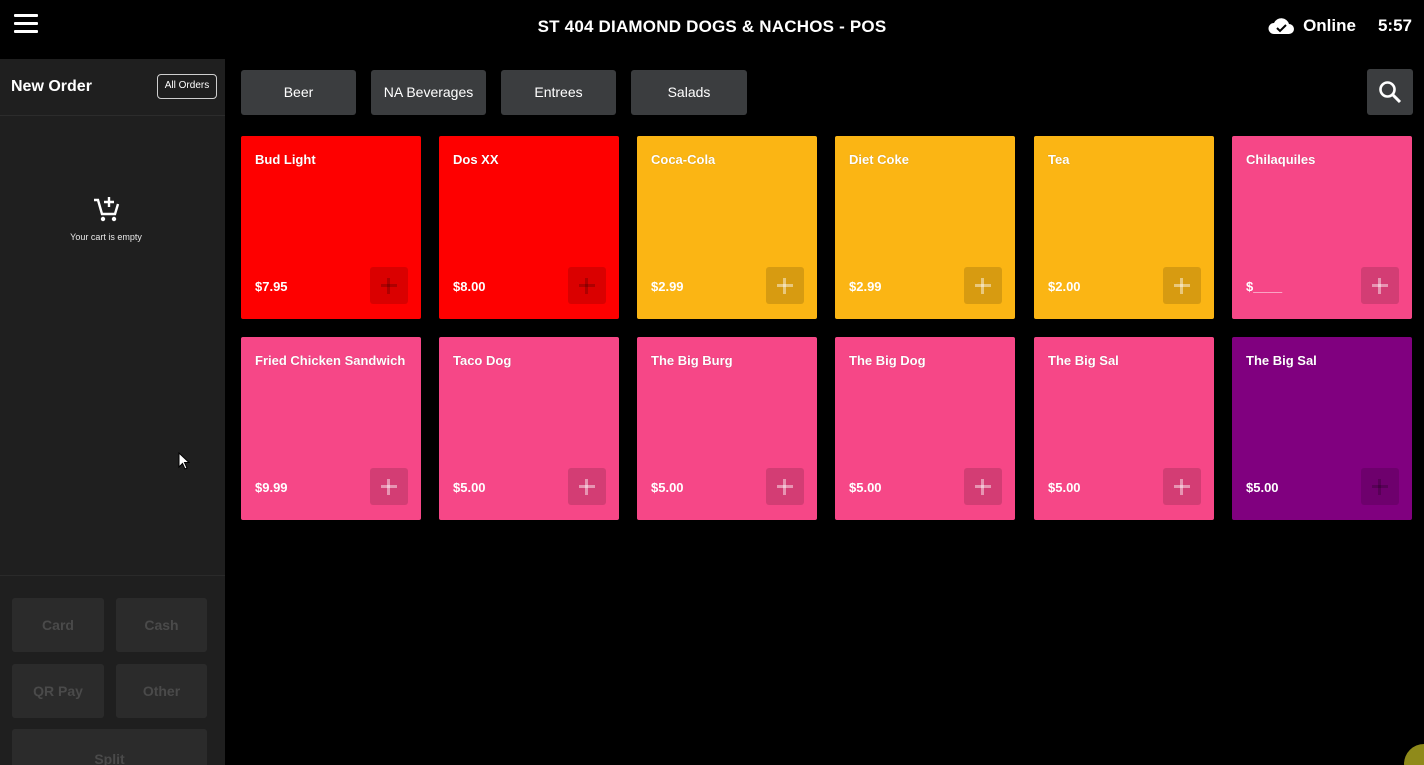  I want to click on add-shopping-cart-icon, so click(107, 209).